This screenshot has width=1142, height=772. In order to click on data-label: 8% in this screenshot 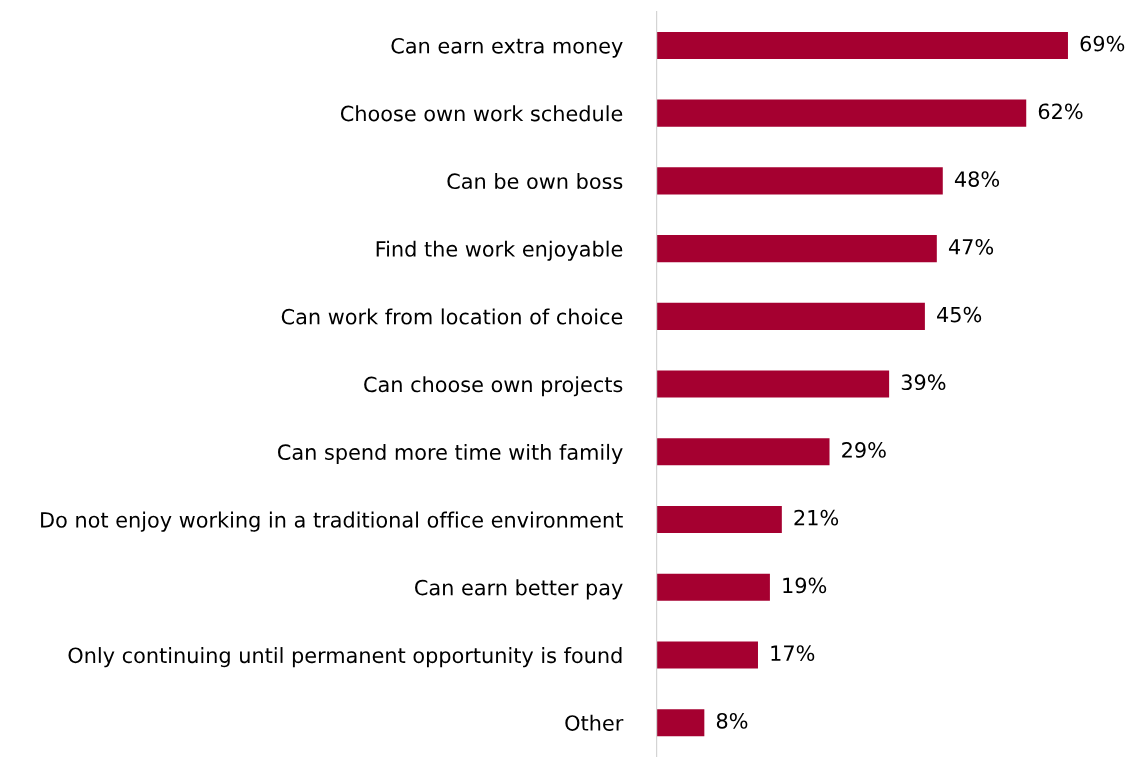, I will do `click(732, 720)`.